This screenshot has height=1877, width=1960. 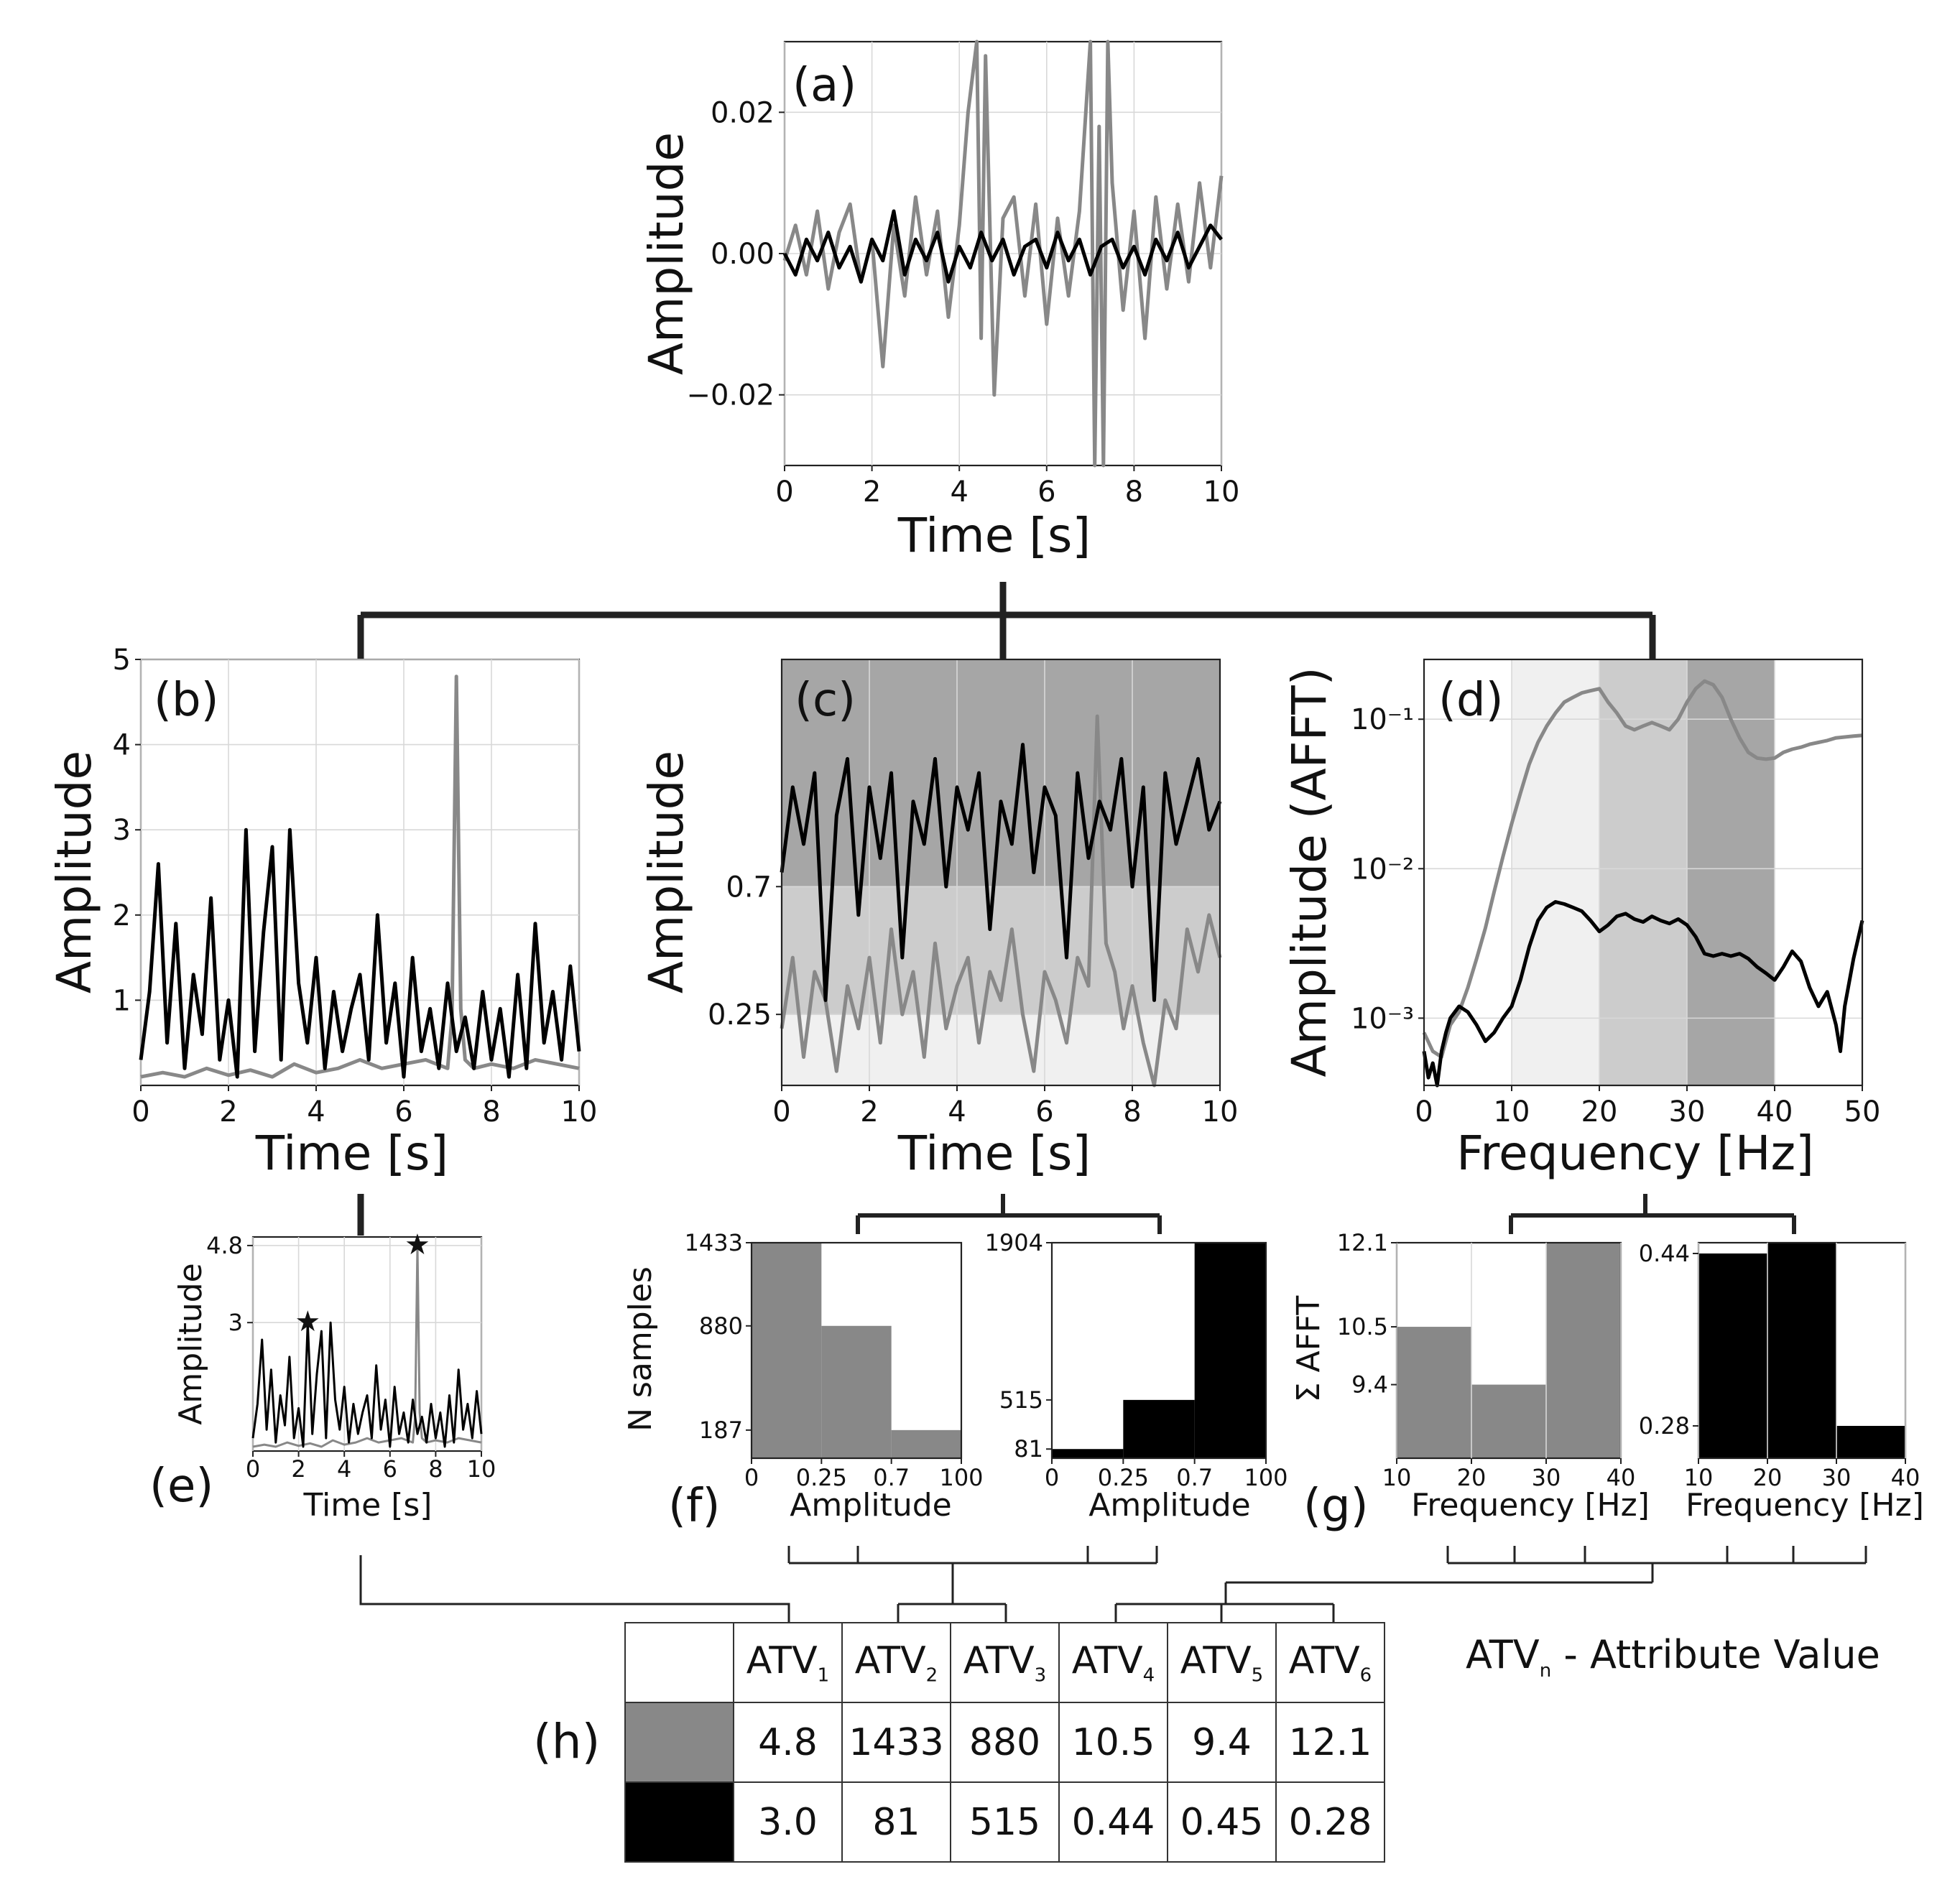 I want to click on panel-a-xlabel: Time [s], so click(x=994, y=535).